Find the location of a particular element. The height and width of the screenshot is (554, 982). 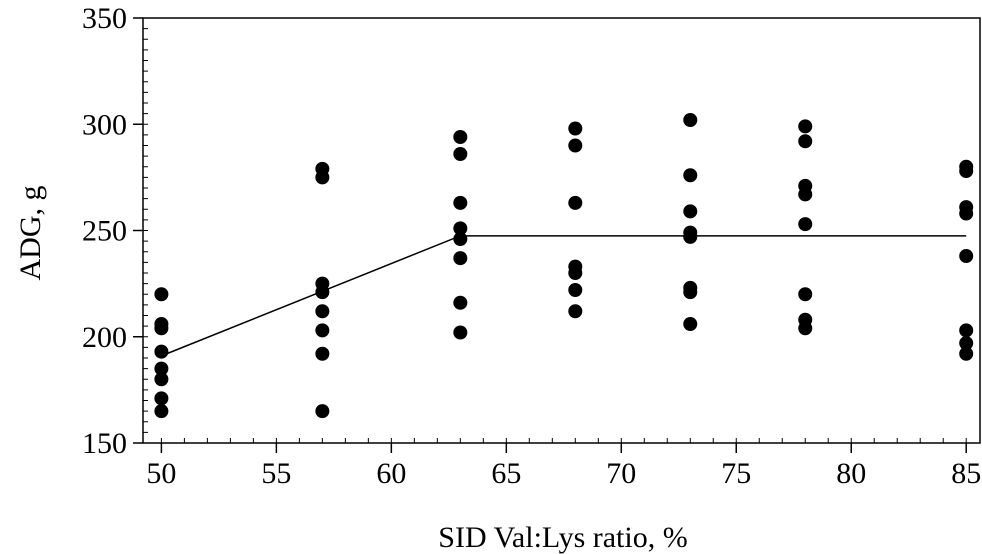

y-tick-label: 150 is located at coordinates (104, 443).